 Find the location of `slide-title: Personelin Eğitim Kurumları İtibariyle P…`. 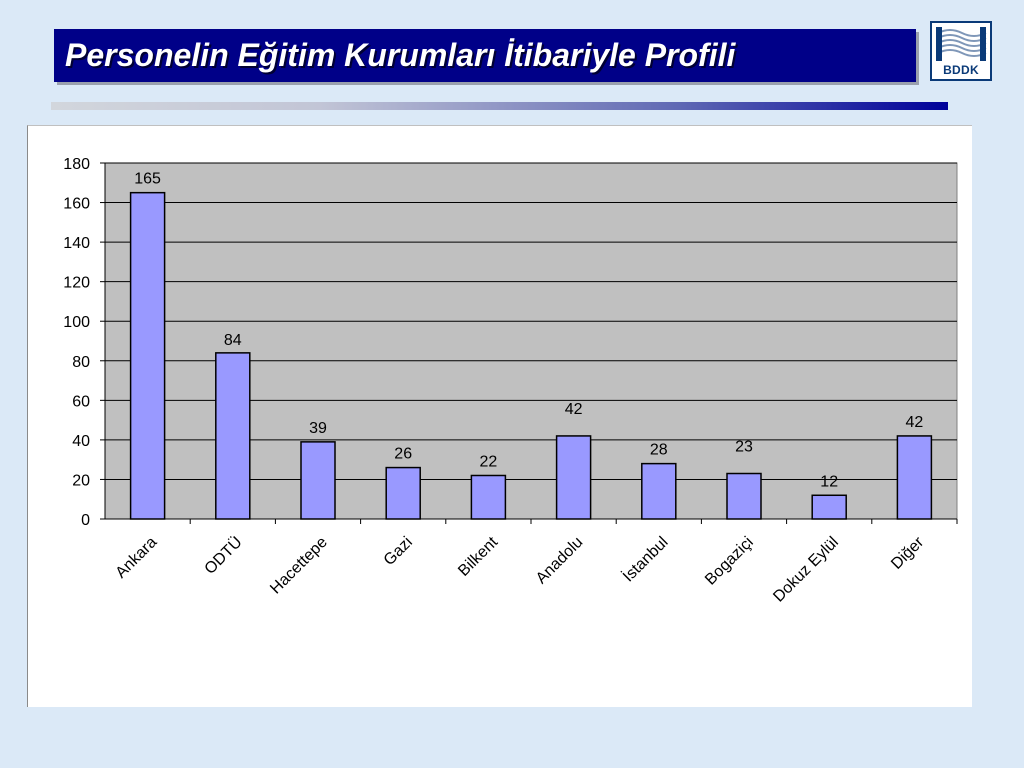

slide-title: Personelin Eğitim Kurumları İtibariyle P… is located at coordinates (400, 55).